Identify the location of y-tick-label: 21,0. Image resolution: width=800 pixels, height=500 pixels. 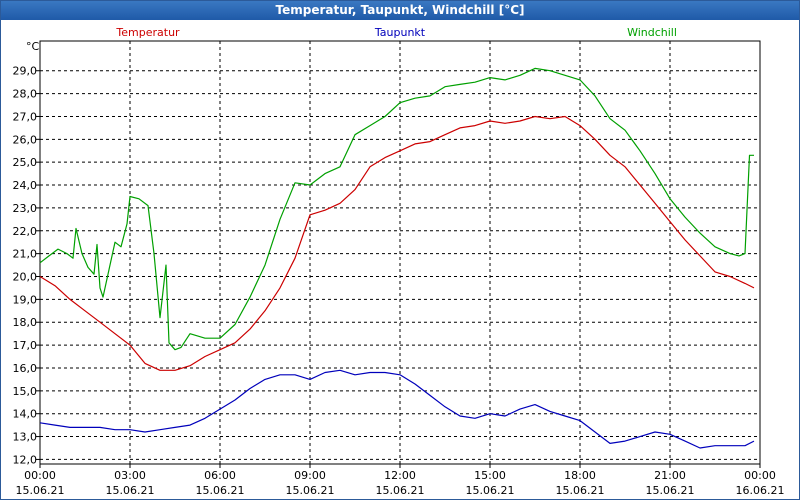
(25, 254).